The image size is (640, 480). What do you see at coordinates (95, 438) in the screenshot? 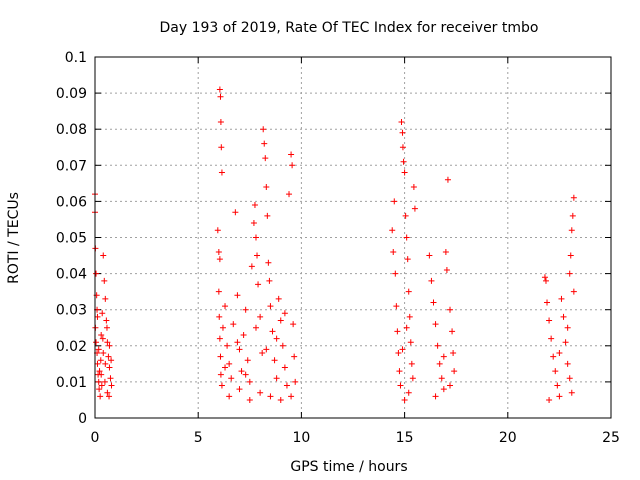
I see `x-tick-label: 0` at bounding box center [95, 438].